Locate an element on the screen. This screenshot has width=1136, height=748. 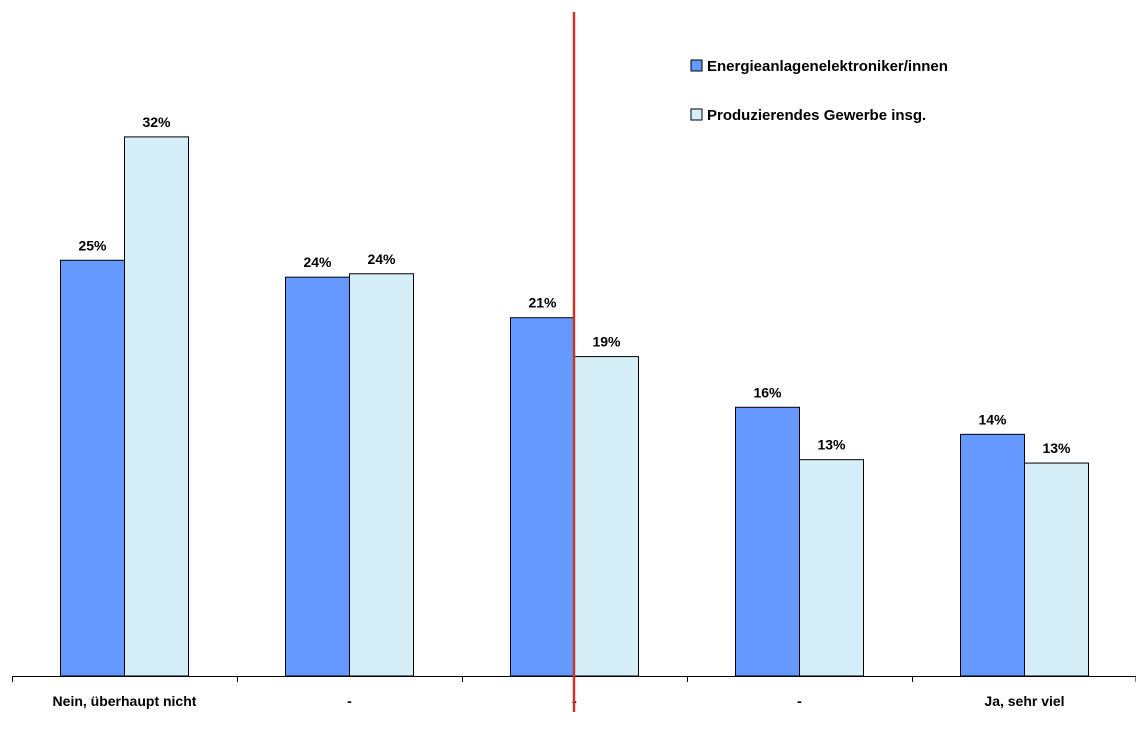
x-tick-label-4: - is located at coordinates (799, 701).